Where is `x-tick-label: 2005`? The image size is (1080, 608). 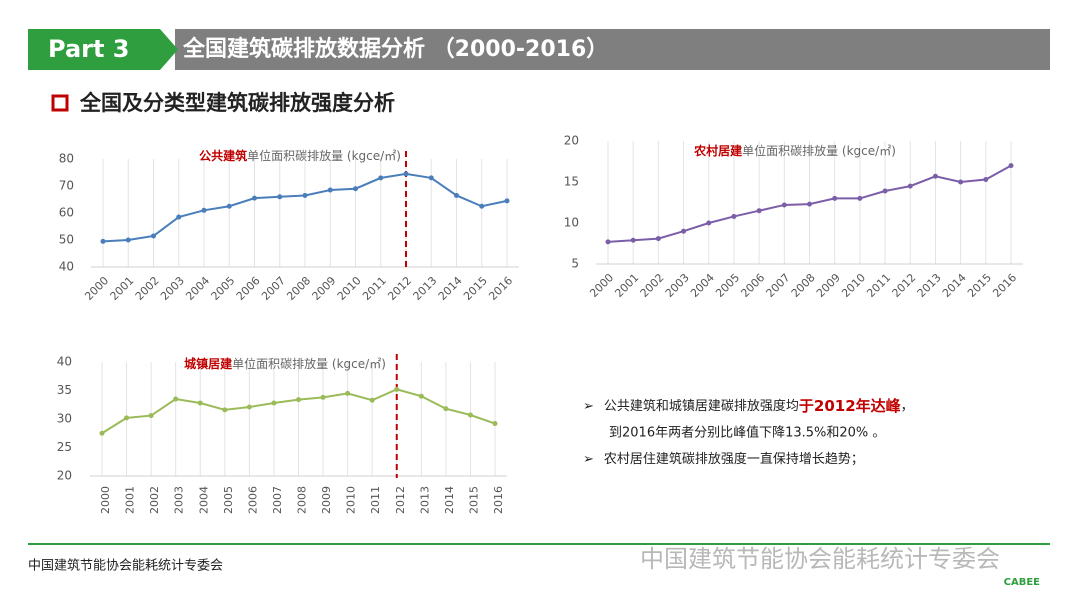 x-tick-label: 2005 is located at coordinates (228, 500).